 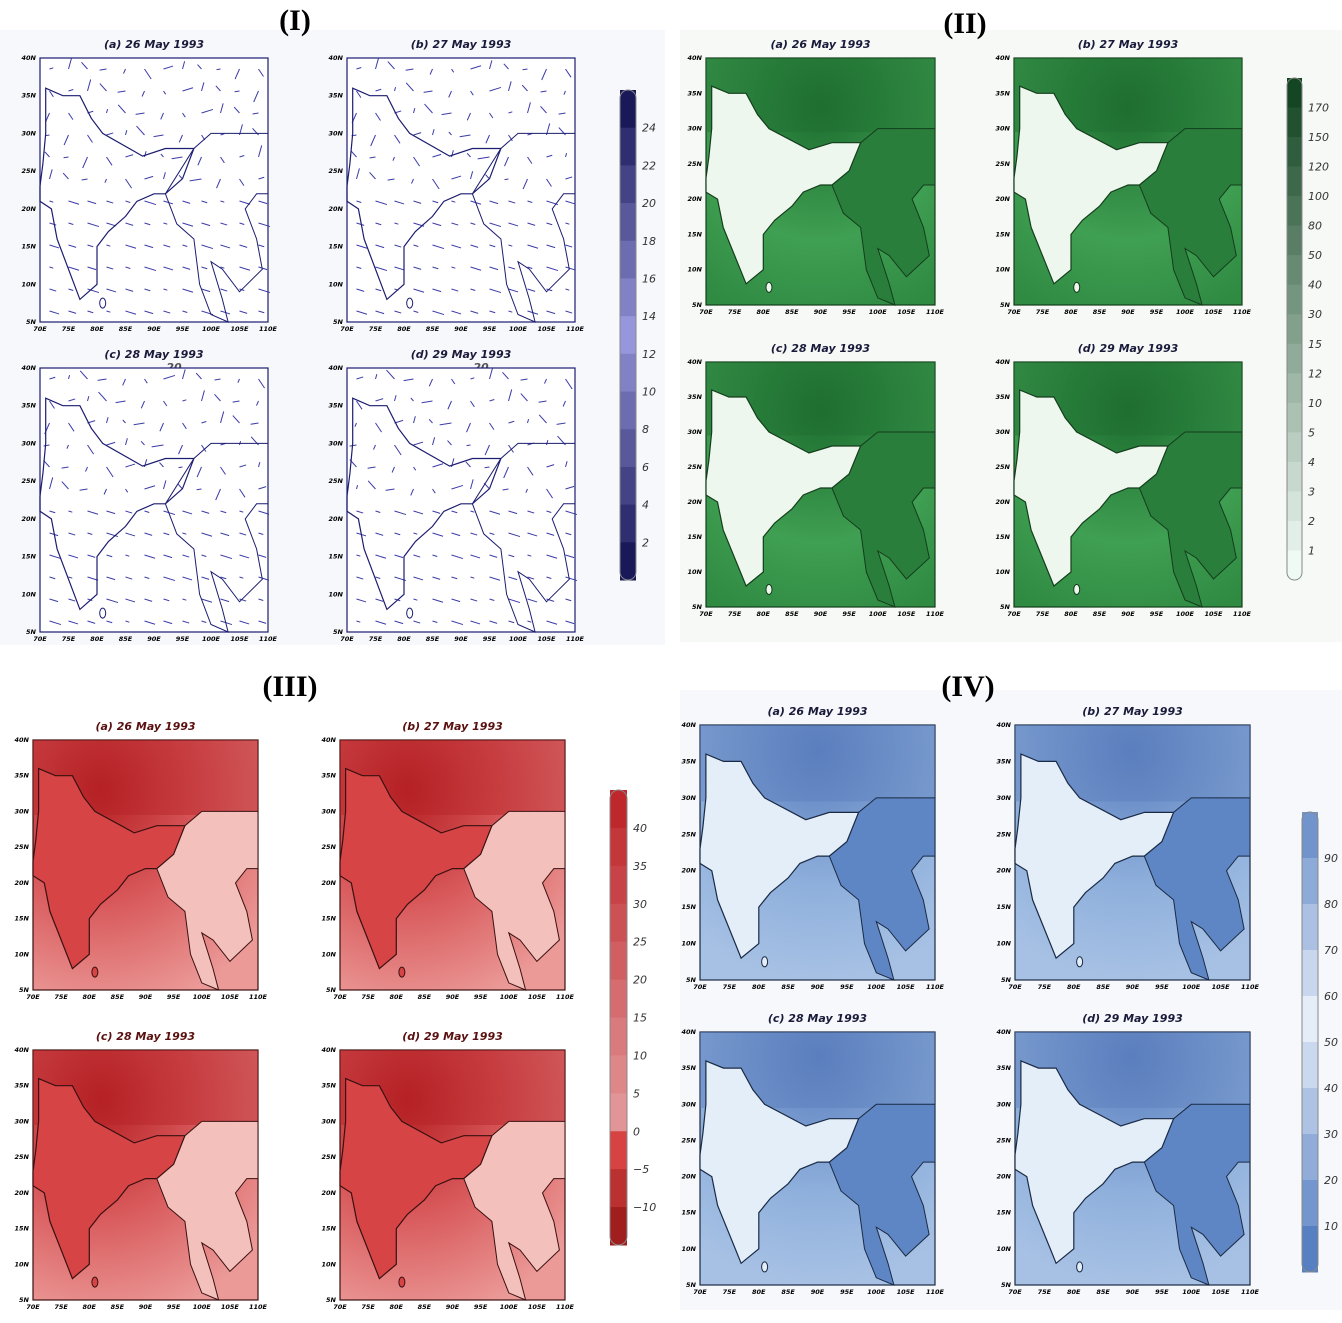 I want to click on colorbar-label: 2, so click(x=1311, y=521).